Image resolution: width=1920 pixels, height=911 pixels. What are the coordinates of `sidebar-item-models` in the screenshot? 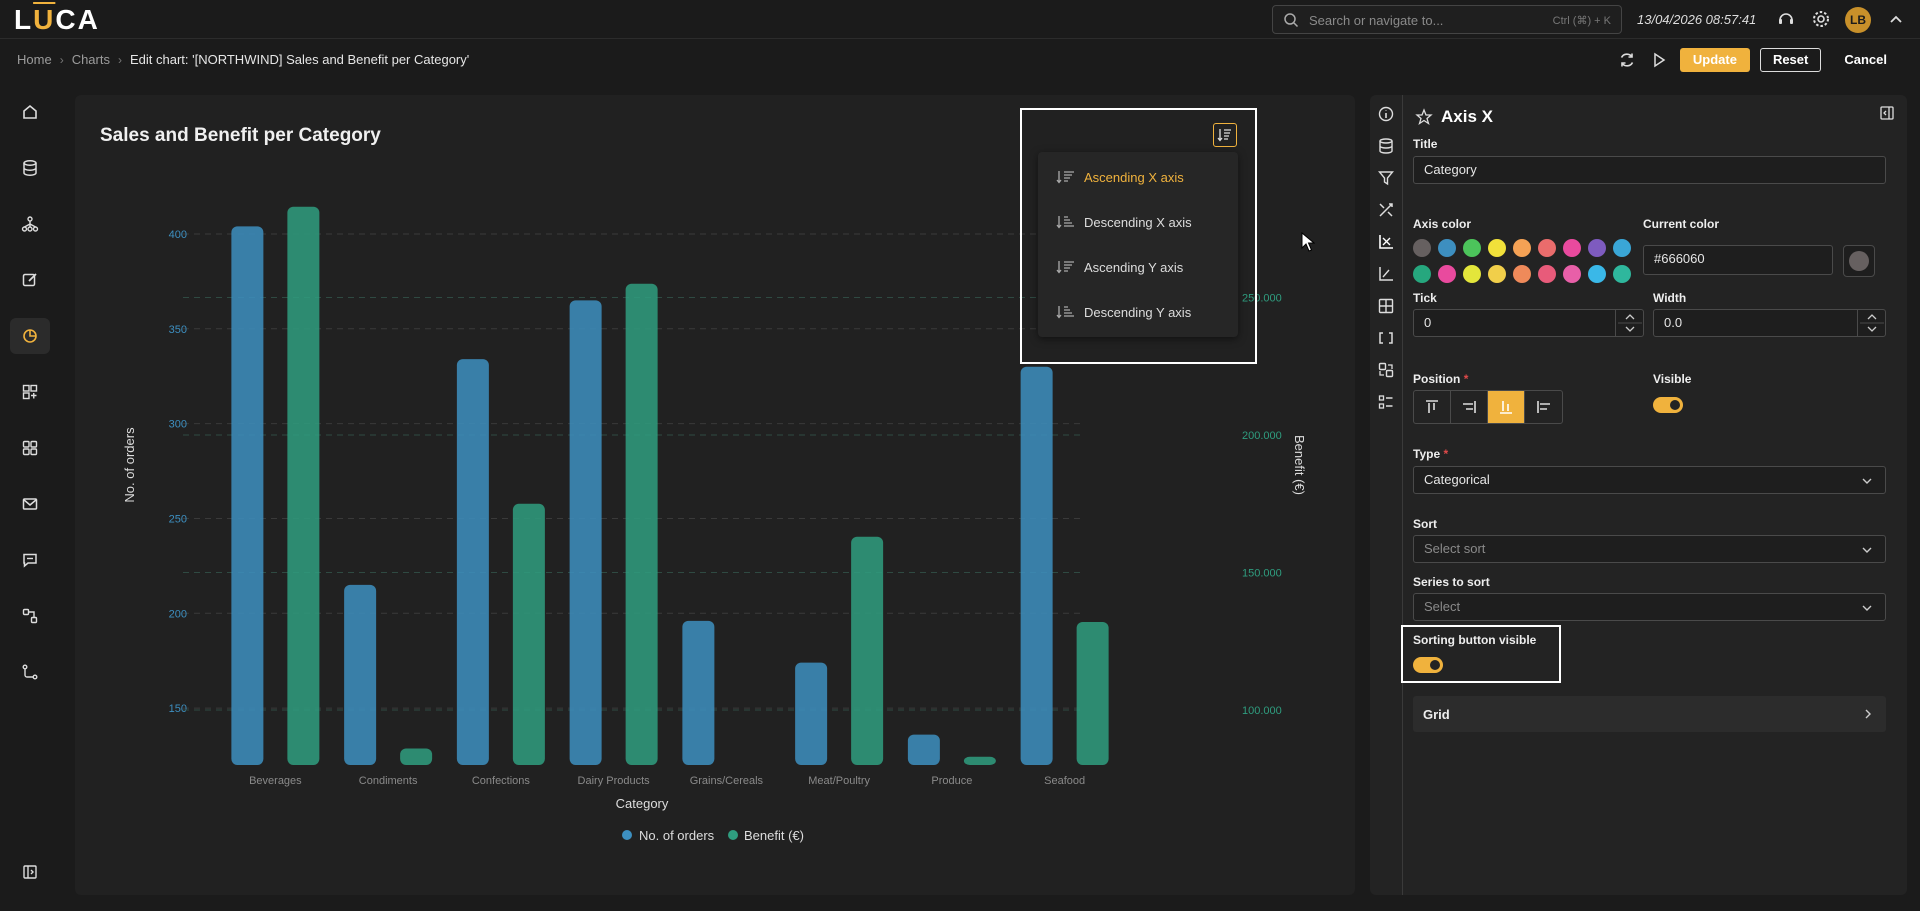 It's located at (30, 224).